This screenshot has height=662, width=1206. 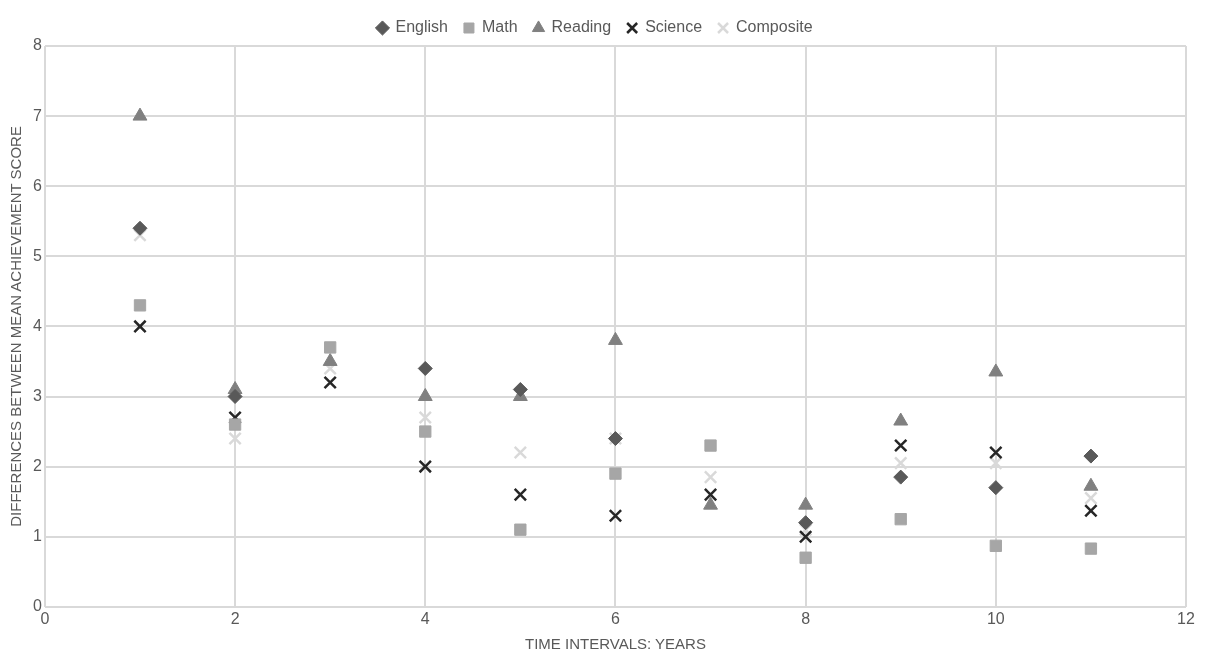 I want to click on y-tick-label: 1, so click(x=37, y=536).